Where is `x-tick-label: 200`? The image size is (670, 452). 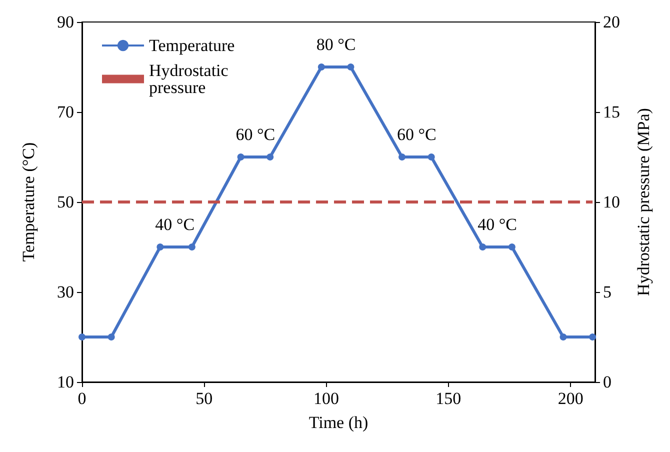 x-tick-label: 200 is located at coordinates (571, 398).